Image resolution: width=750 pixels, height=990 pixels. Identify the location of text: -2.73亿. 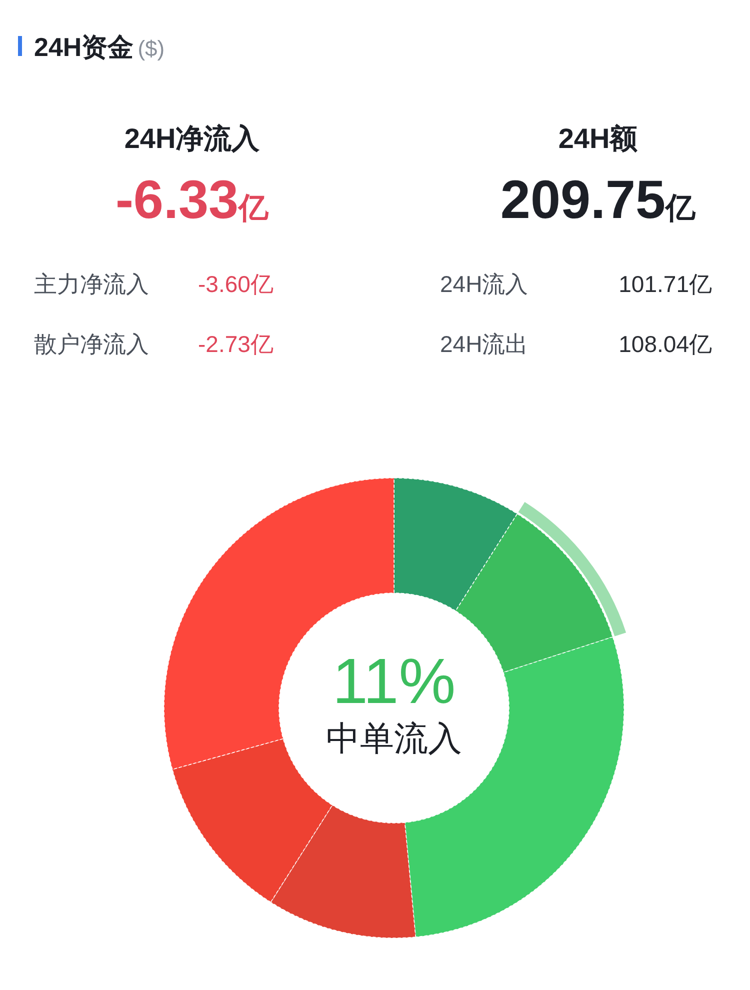
(236, 344).